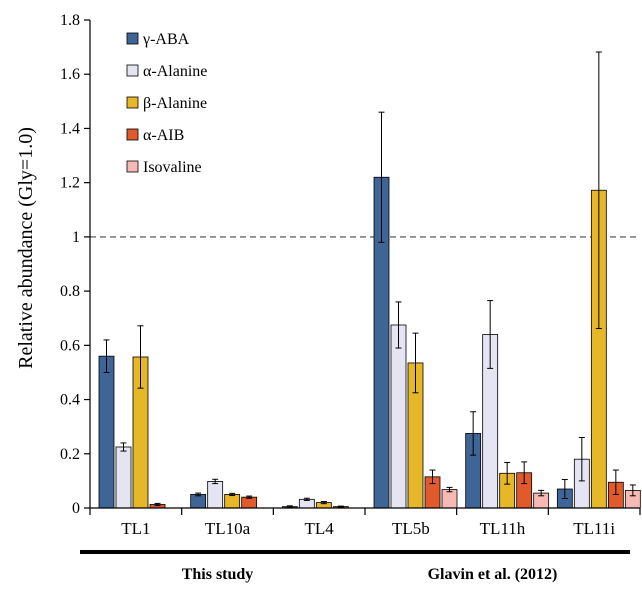  What do you see at coordinates (175, 103) in the screenshot?
I see `legend-label: β-Alanine` at bounding box center [175, 103].